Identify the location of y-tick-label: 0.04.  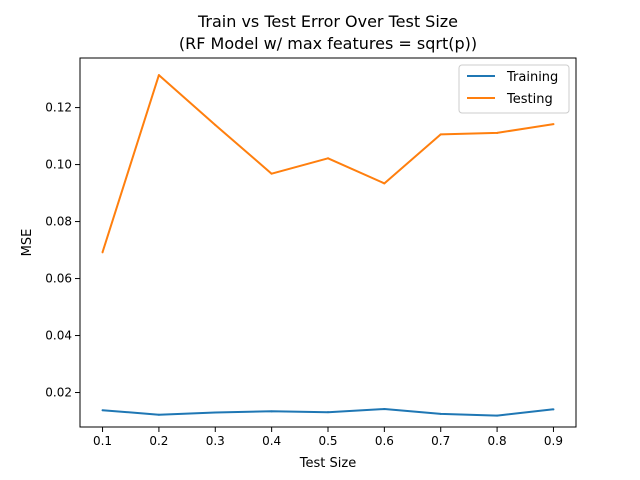
(58, 336).